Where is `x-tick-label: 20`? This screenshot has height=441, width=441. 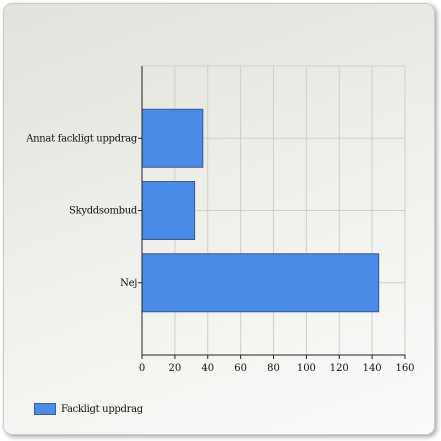
x-tick-label: 20 is located at coordinates (175, 368).